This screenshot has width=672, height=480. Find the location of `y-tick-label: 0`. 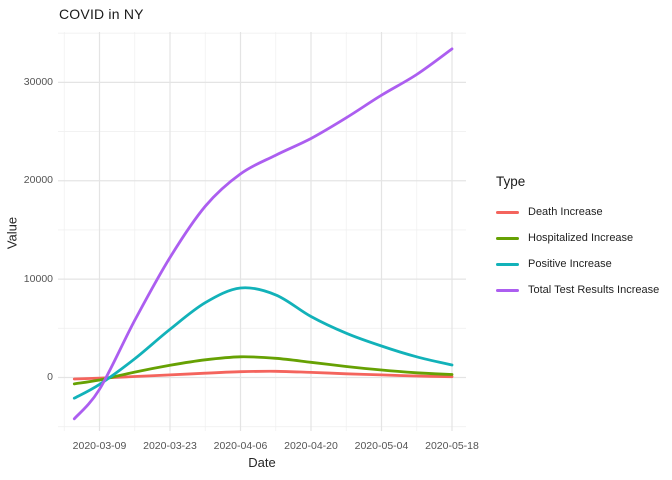

y-tick-label: 0 is located at coordinates (50, 377).